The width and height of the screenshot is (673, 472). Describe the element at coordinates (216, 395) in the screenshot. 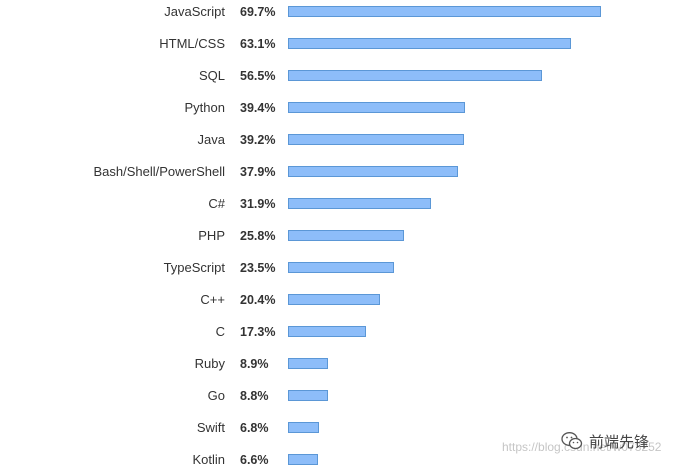

I see `category-label: Go` at that location.